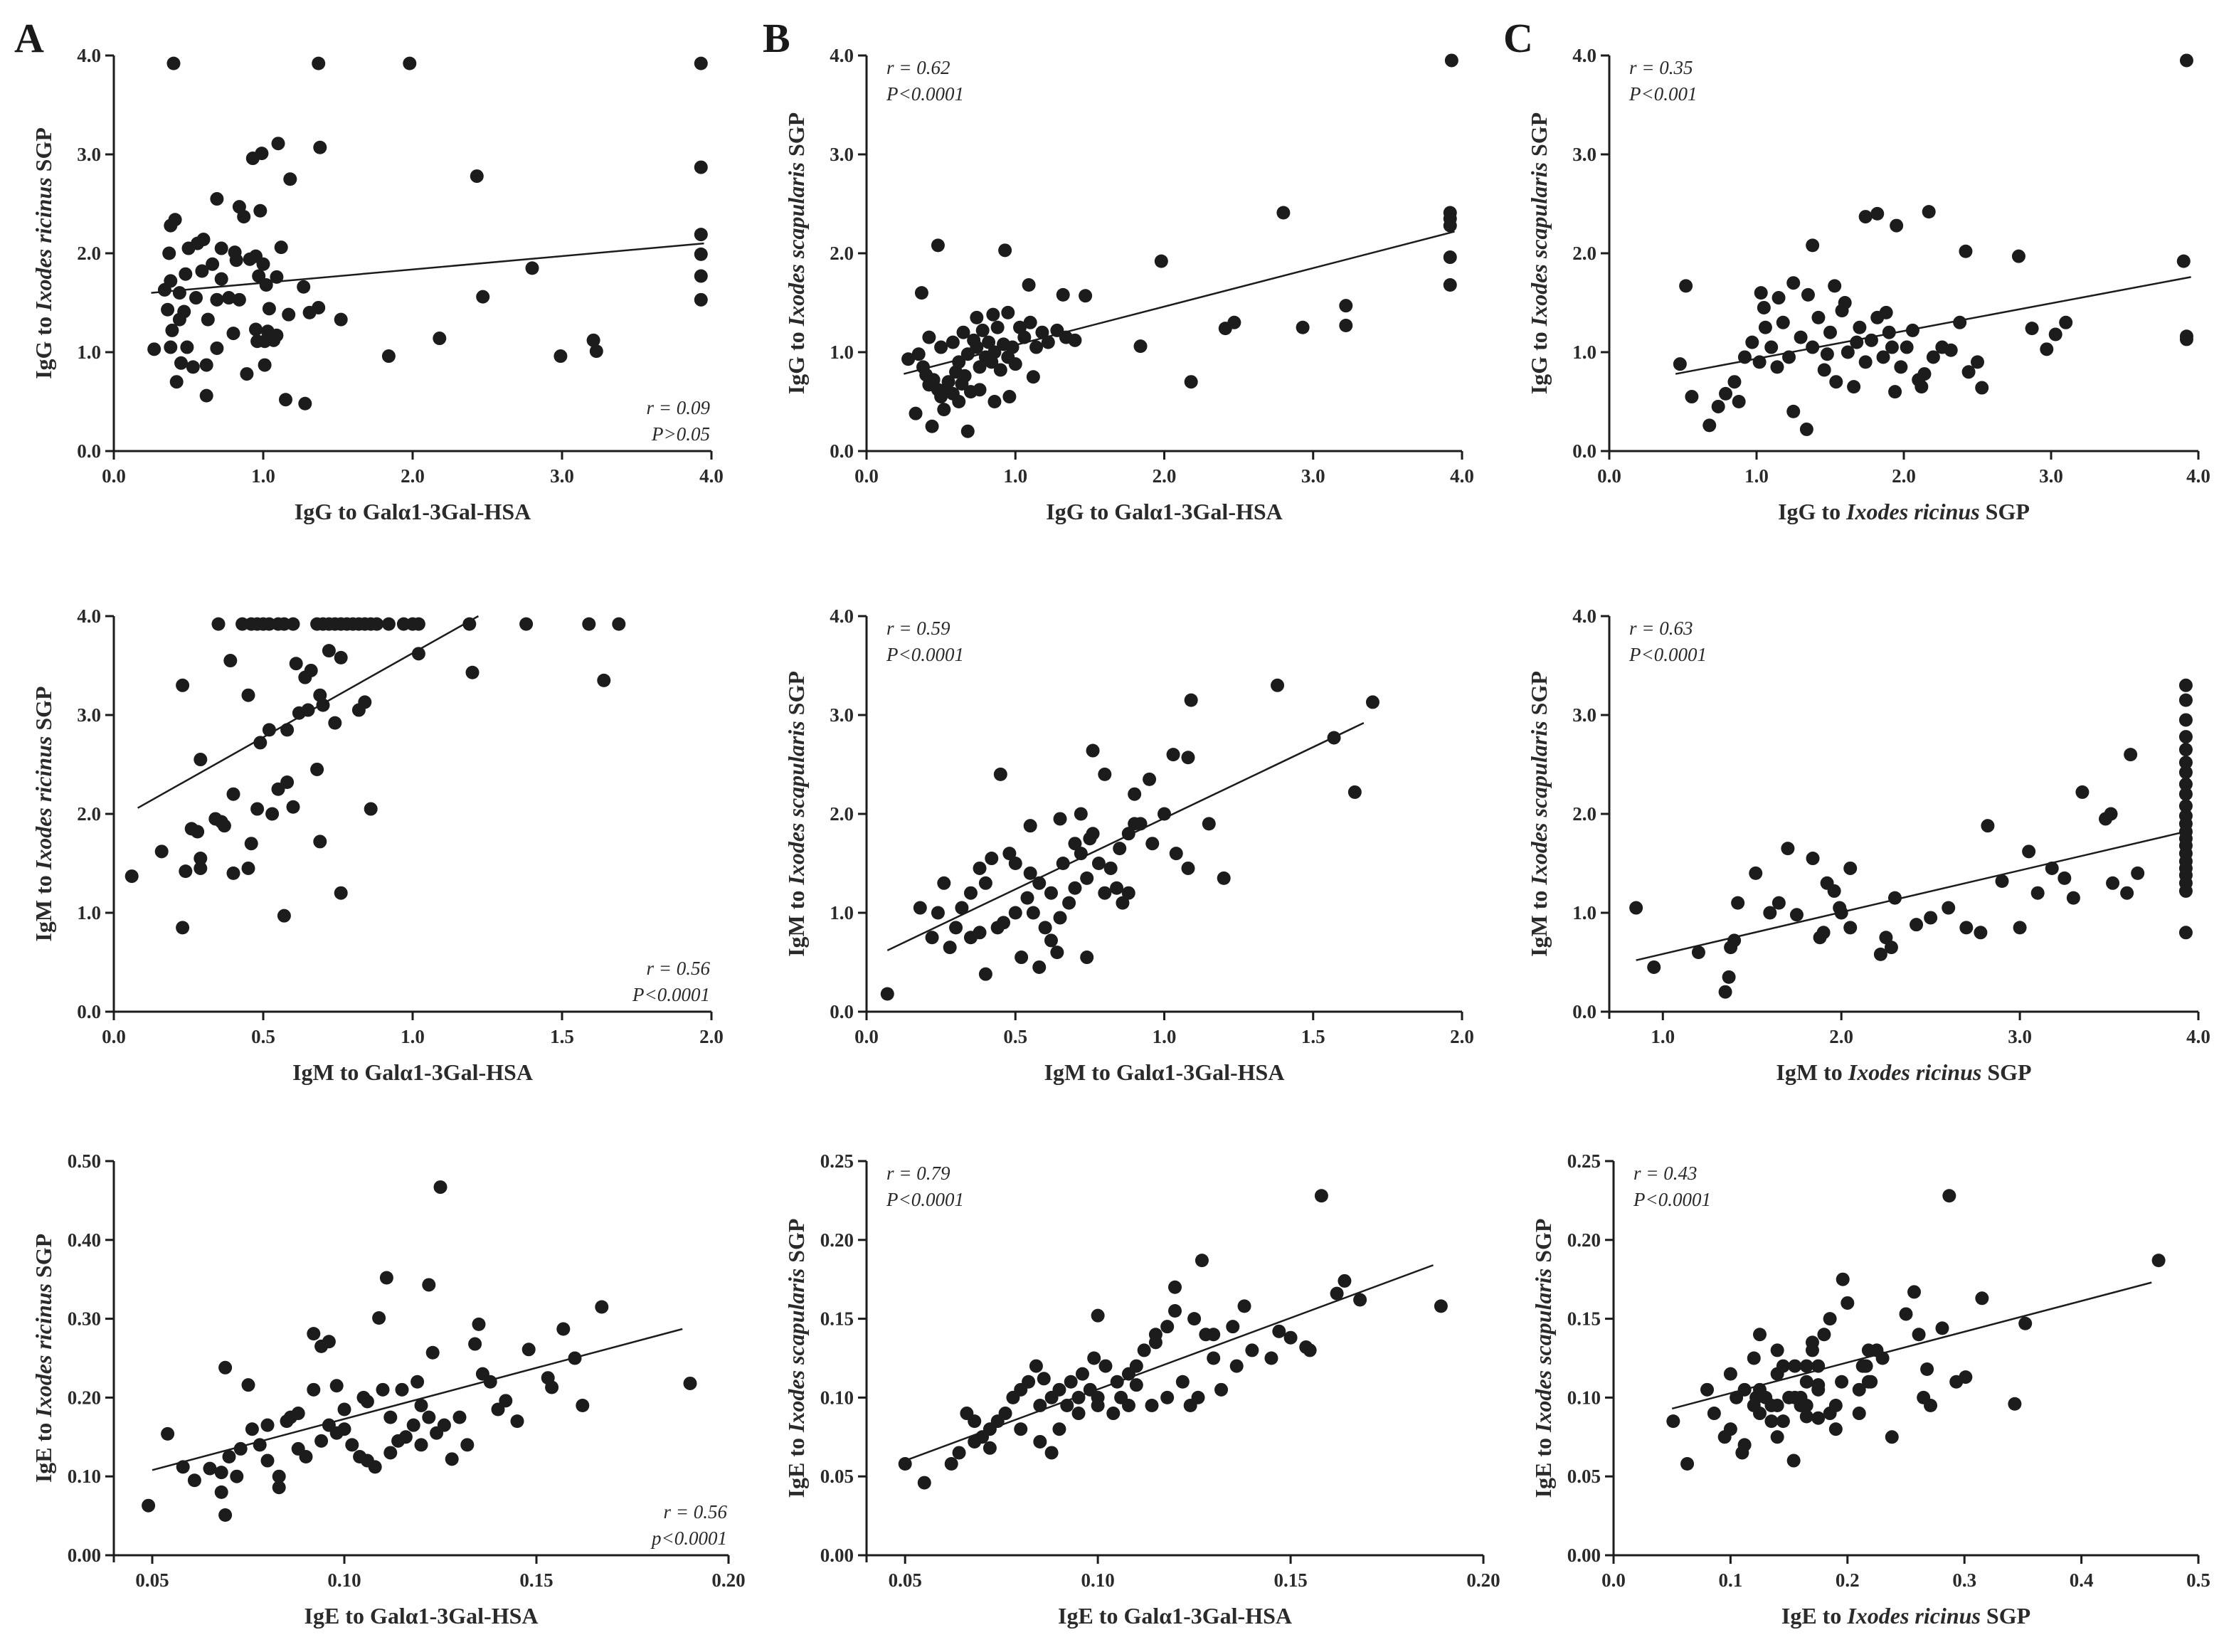  I want to click on y-tick-label: 2.0, so click(1584, 253).